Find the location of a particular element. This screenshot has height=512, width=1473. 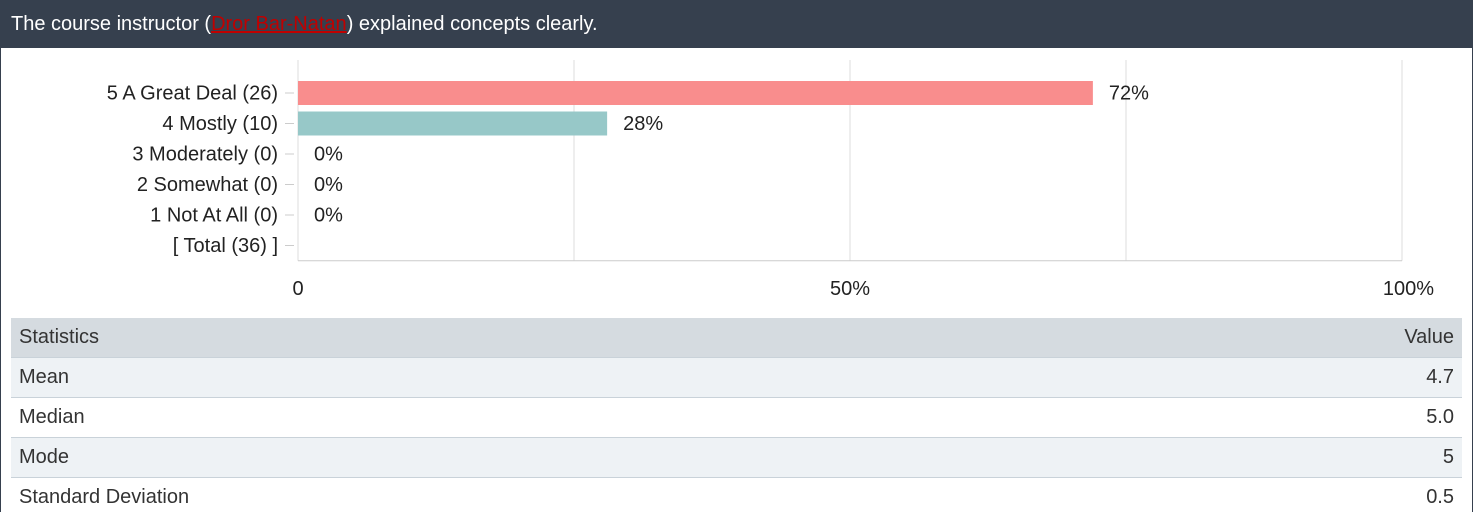

table-row: Standard Deviation 0.5 is located at coordinates (736, 494).